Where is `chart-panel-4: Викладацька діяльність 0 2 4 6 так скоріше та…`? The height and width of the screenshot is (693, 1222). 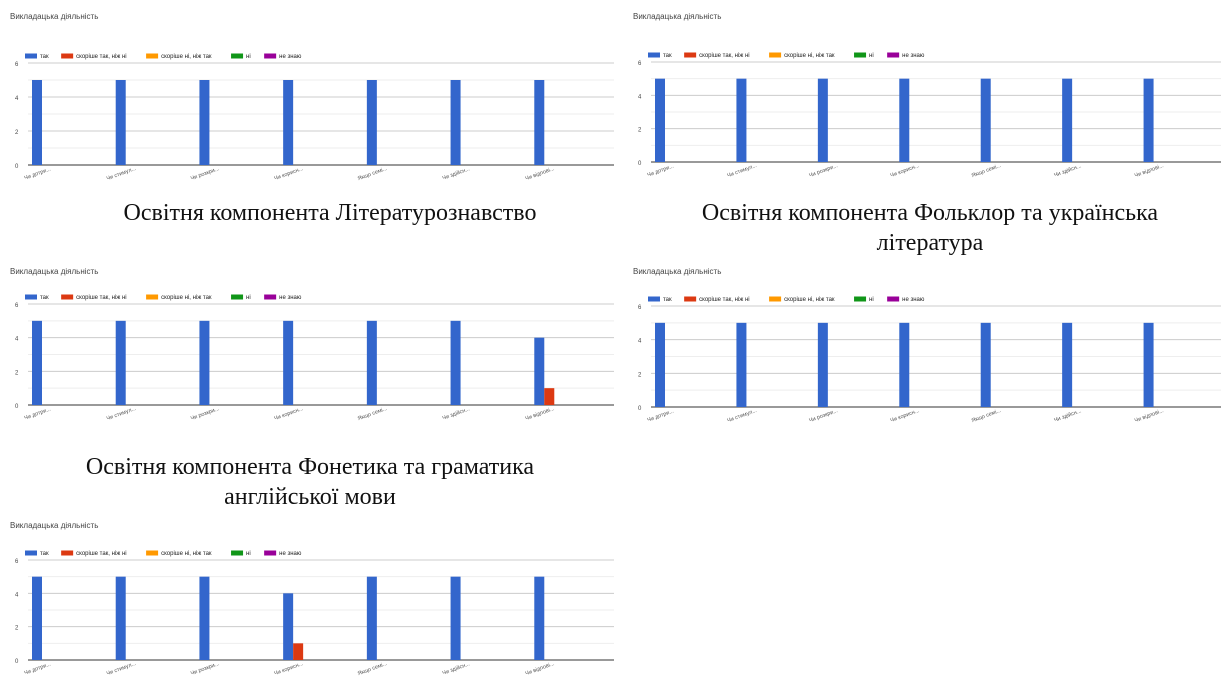
chart-panel-4: Викладацька діяльність 0 2 4 6 так скоріше та… is located at coordinates (927, 352).